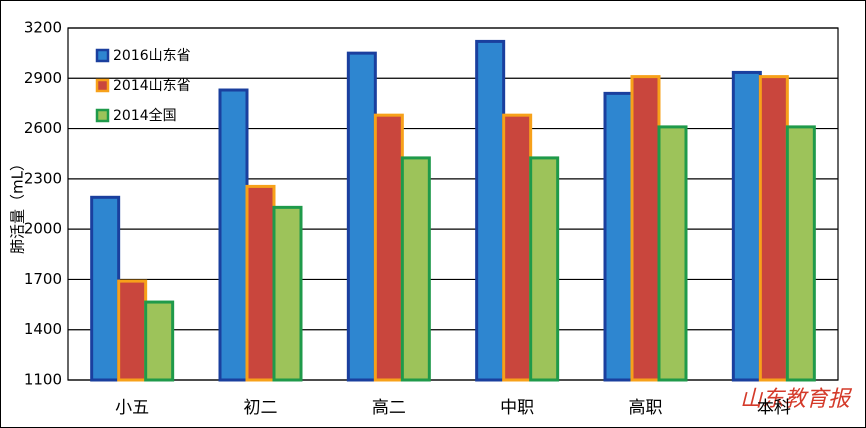  Describe the element at coordinates (43, 380) in the screenshot. I see `y-tick-label: 1100` at that location.